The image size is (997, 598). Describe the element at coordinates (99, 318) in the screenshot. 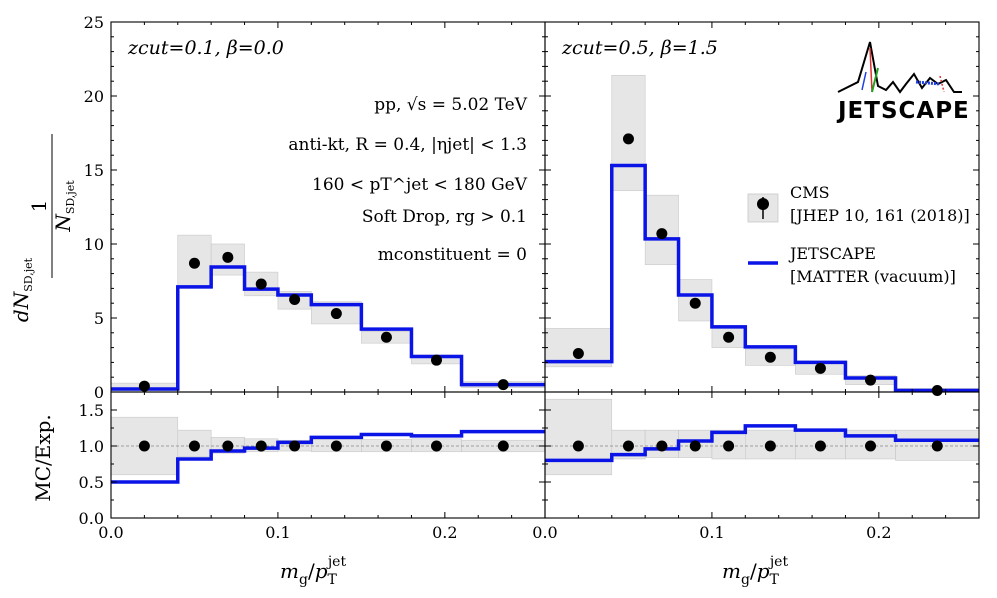

I see `top-ytick-label-1: 5` at that location.